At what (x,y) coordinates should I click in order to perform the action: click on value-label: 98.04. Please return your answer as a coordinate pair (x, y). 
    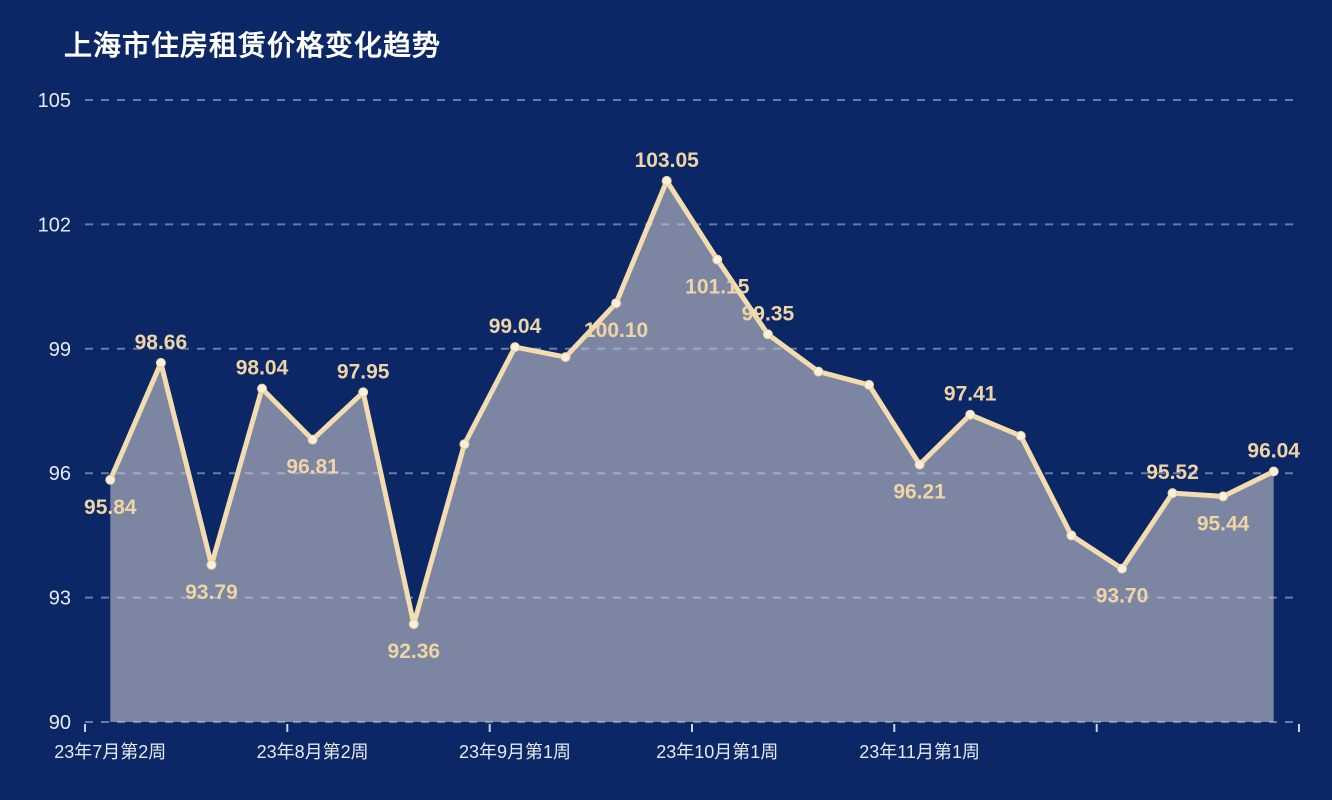
    Looking at the image, I should click on (262, 368).